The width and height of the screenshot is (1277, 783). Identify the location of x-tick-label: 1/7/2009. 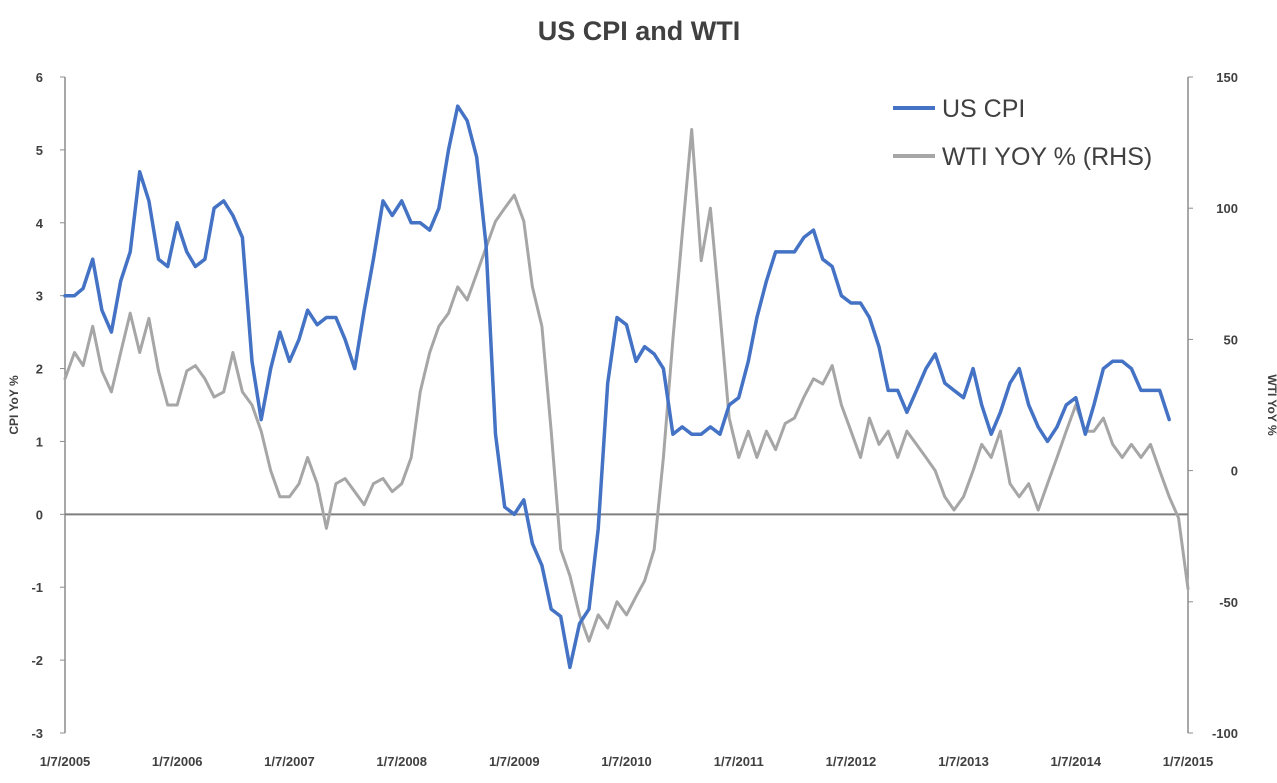
(514, 761).